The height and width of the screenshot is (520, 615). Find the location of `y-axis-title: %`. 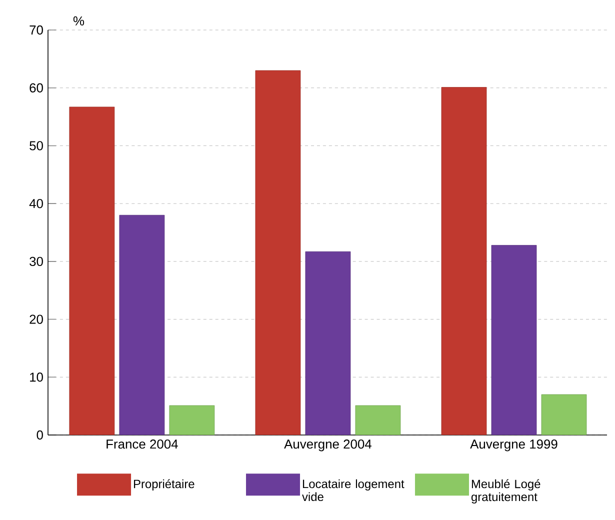

y-axis-title: % is located at coordinates (78, 21).